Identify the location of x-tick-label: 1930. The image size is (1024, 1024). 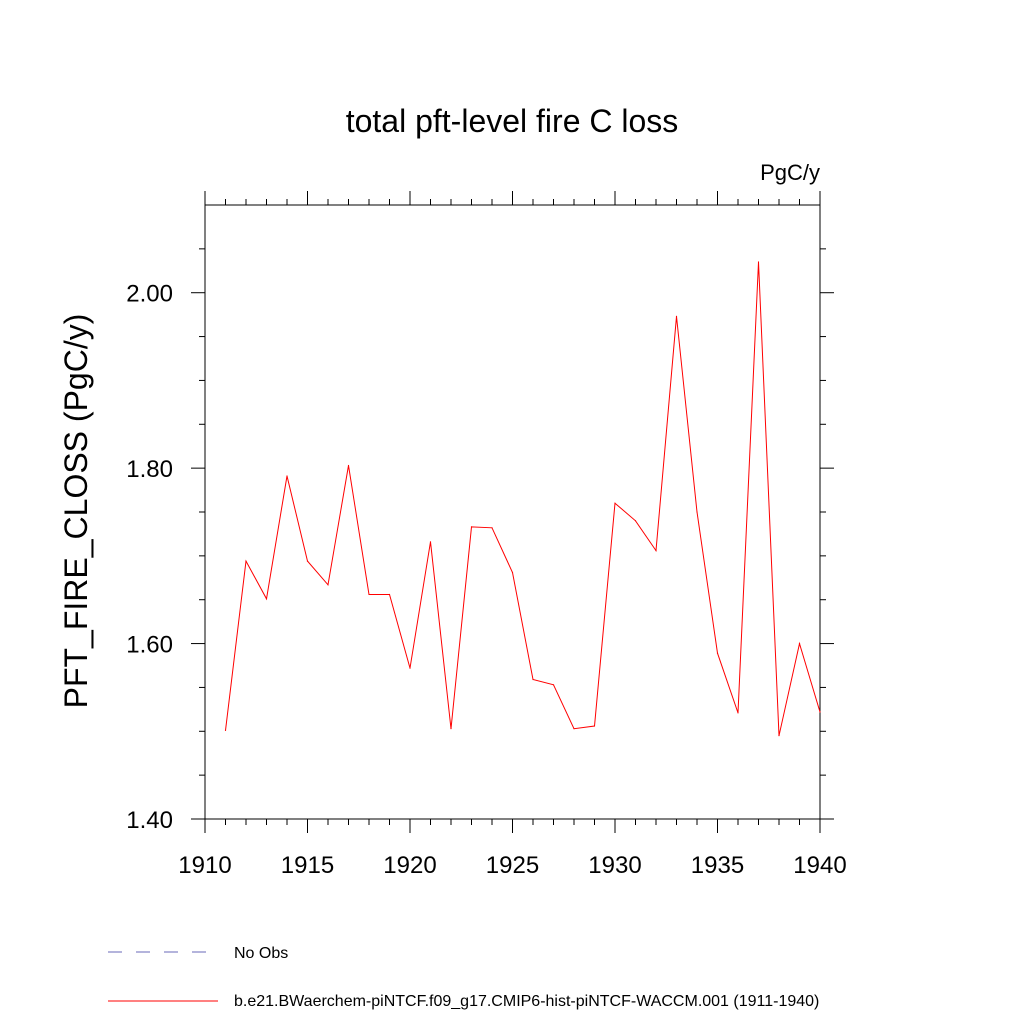
(614, 865).